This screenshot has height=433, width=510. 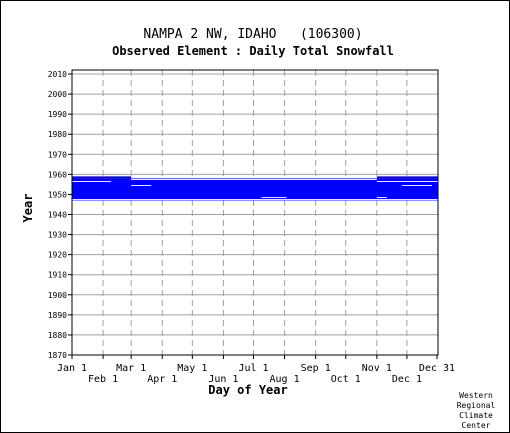 What do you see at coordinates (57, 134) in the screenshot?
I see `y-tick-label: 1980` at bounding box center [57, 134].